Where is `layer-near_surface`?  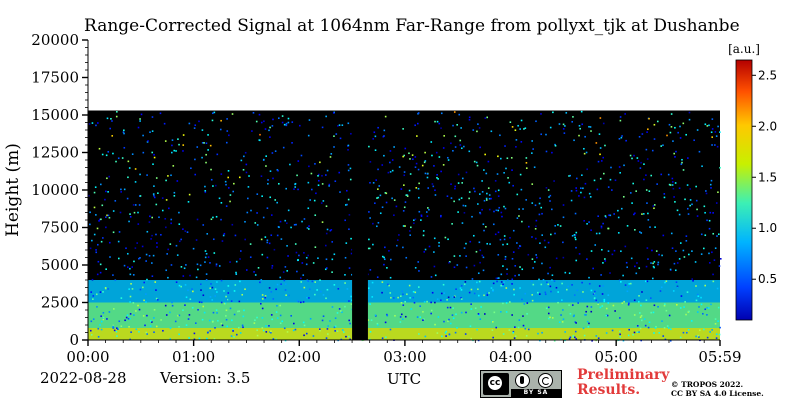
layer-near_surface is located at coordinates (404, 334).